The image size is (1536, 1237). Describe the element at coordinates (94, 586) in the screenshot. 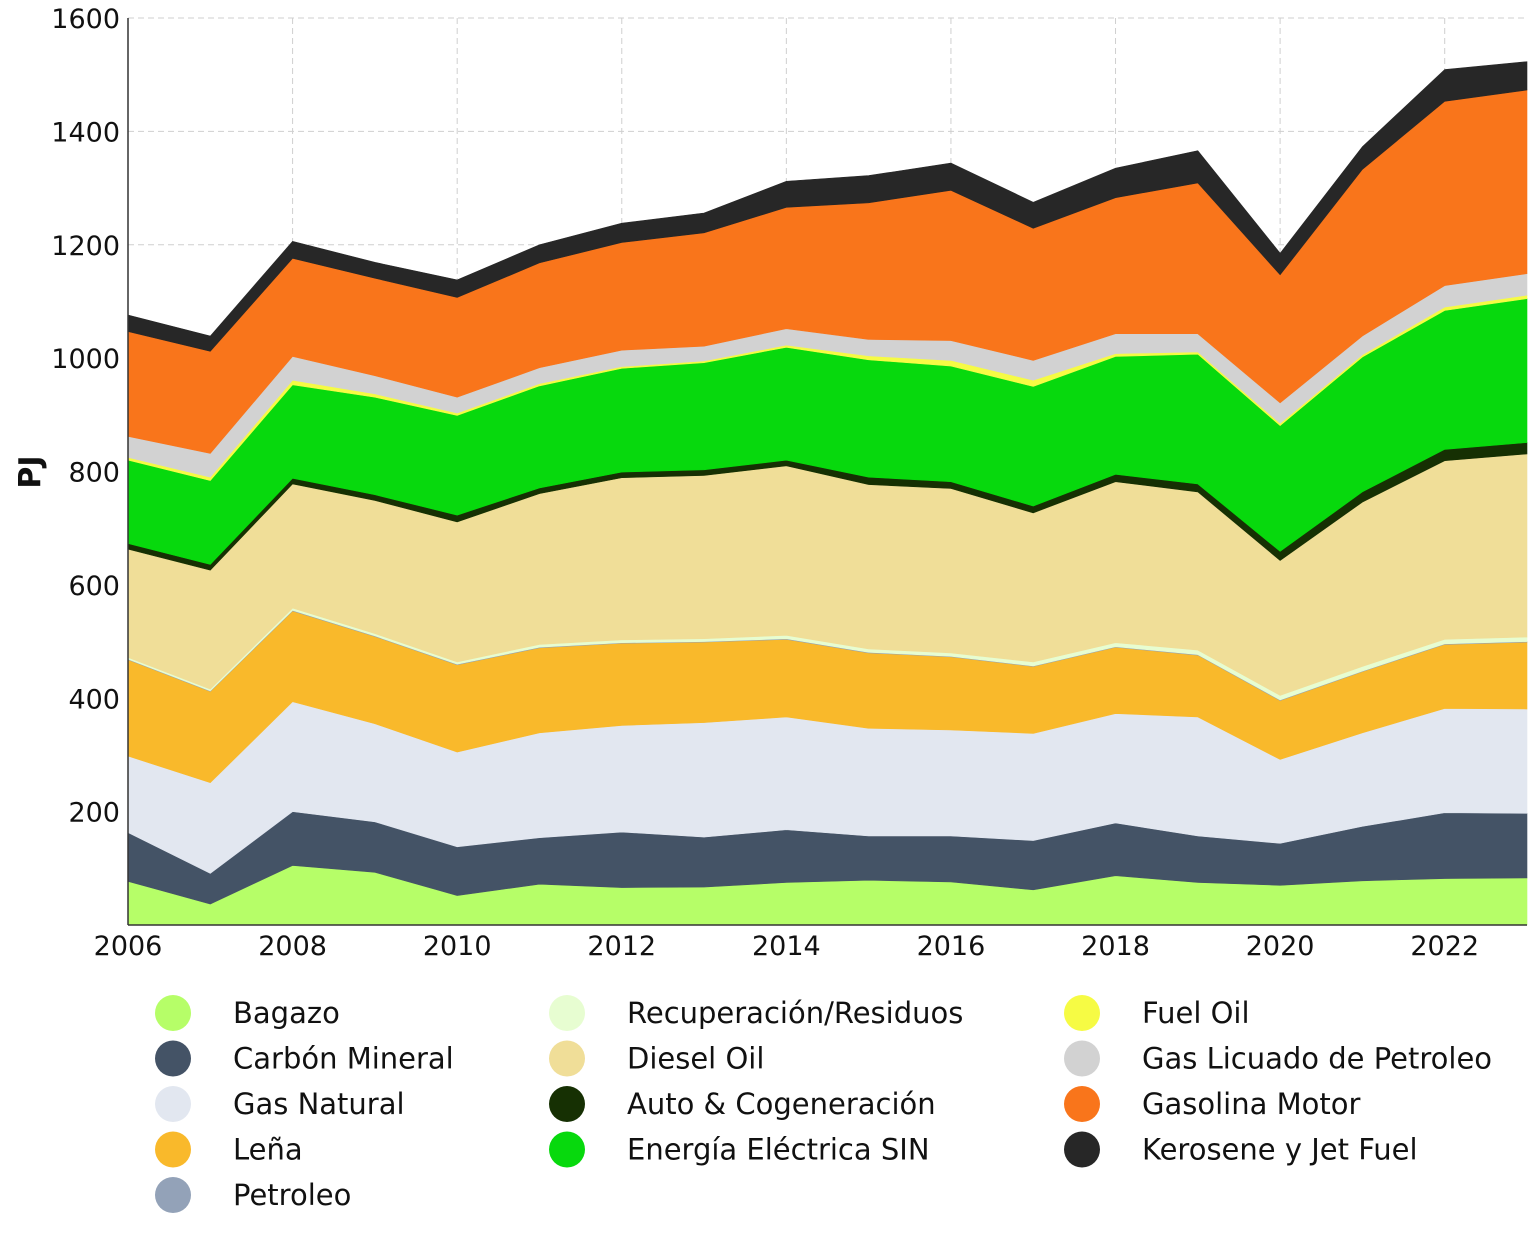

I see `y-tick-label: 600` at that location.